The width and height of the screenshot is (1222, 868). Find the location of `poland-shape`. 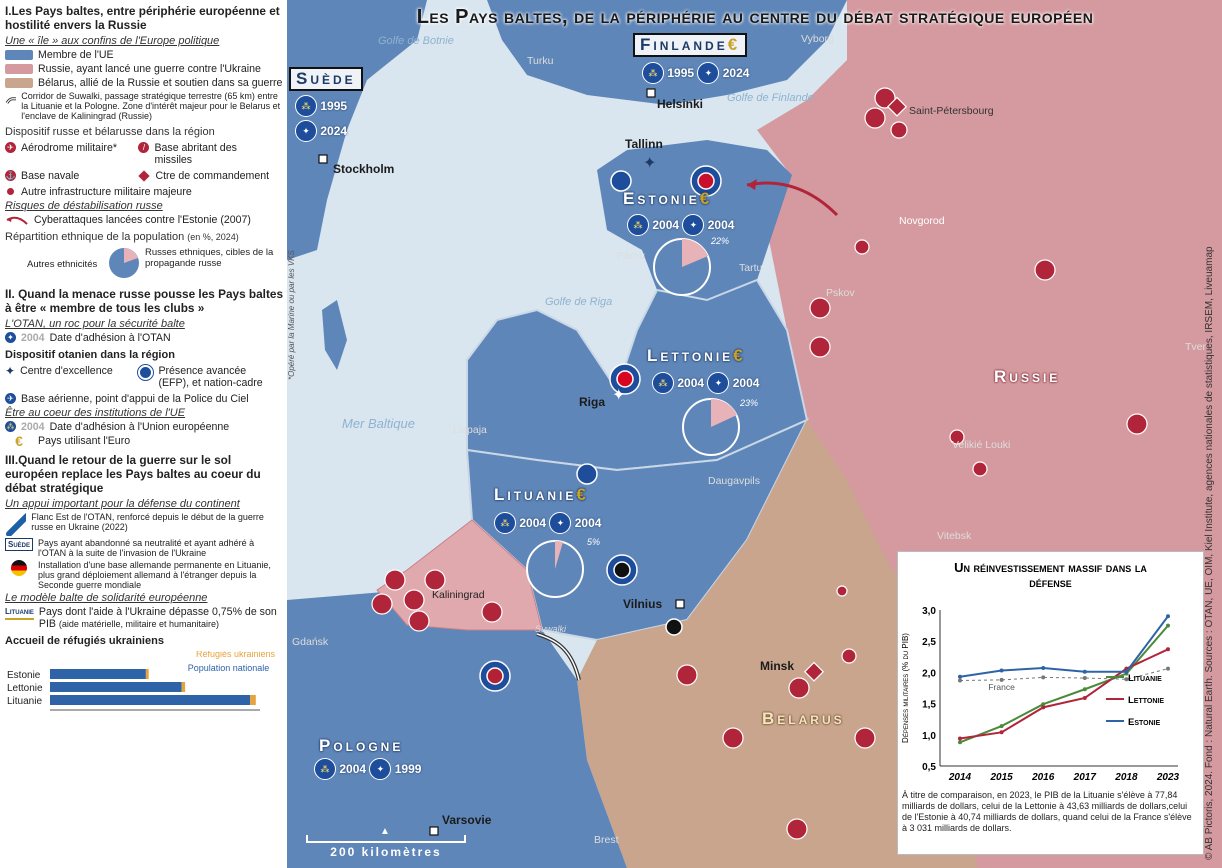

poland-shape is located at coordinates (457, 729).